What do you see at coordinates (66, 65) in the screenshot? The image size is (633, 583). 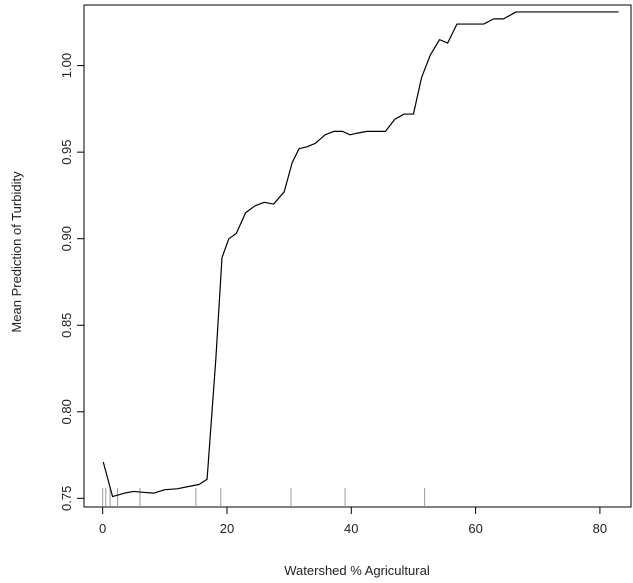 I see `y-tick-label: 1.00` at bounding box center [66, 65].